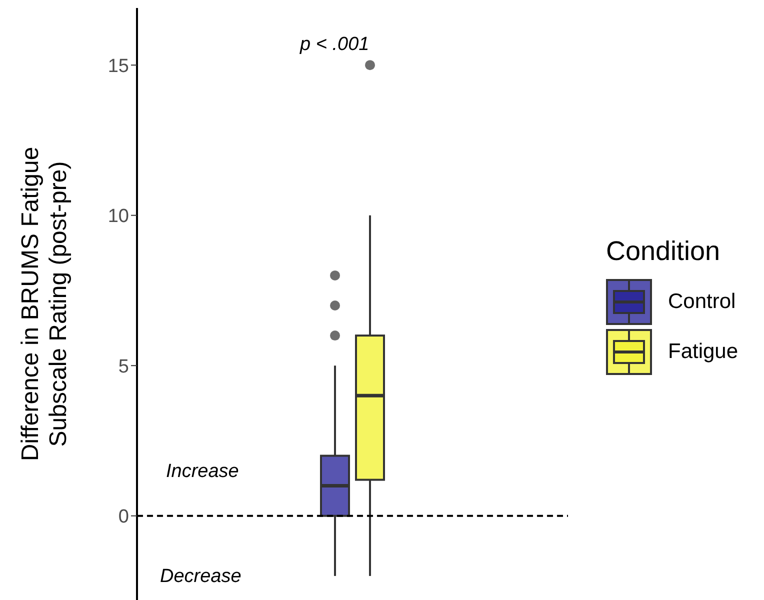 The height and width of the screenshot is (600, 764). Describe the element at coordinates (335, 45) in the screenshot. I see `annotation: p < .001` at that location.